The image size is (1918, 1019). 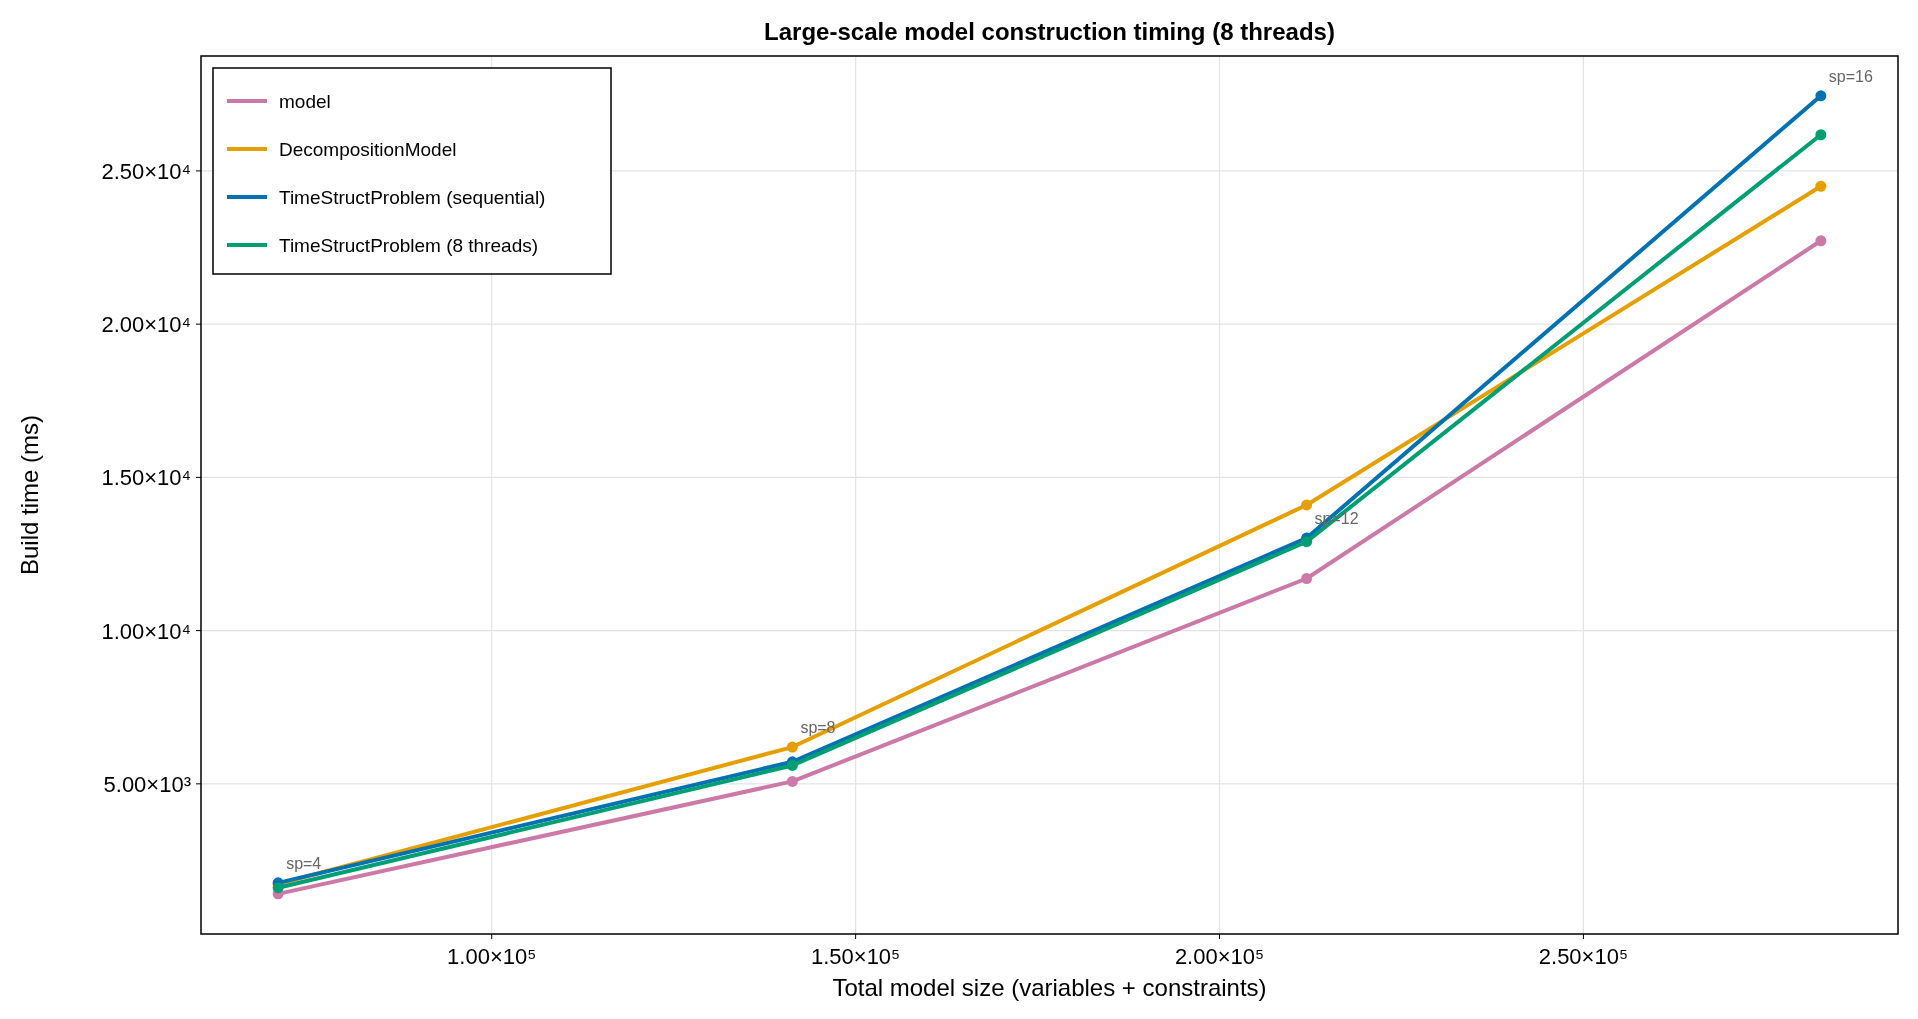 I want to click on y-tick-label: 1.50×10⁴, so click(x=146, y=478).